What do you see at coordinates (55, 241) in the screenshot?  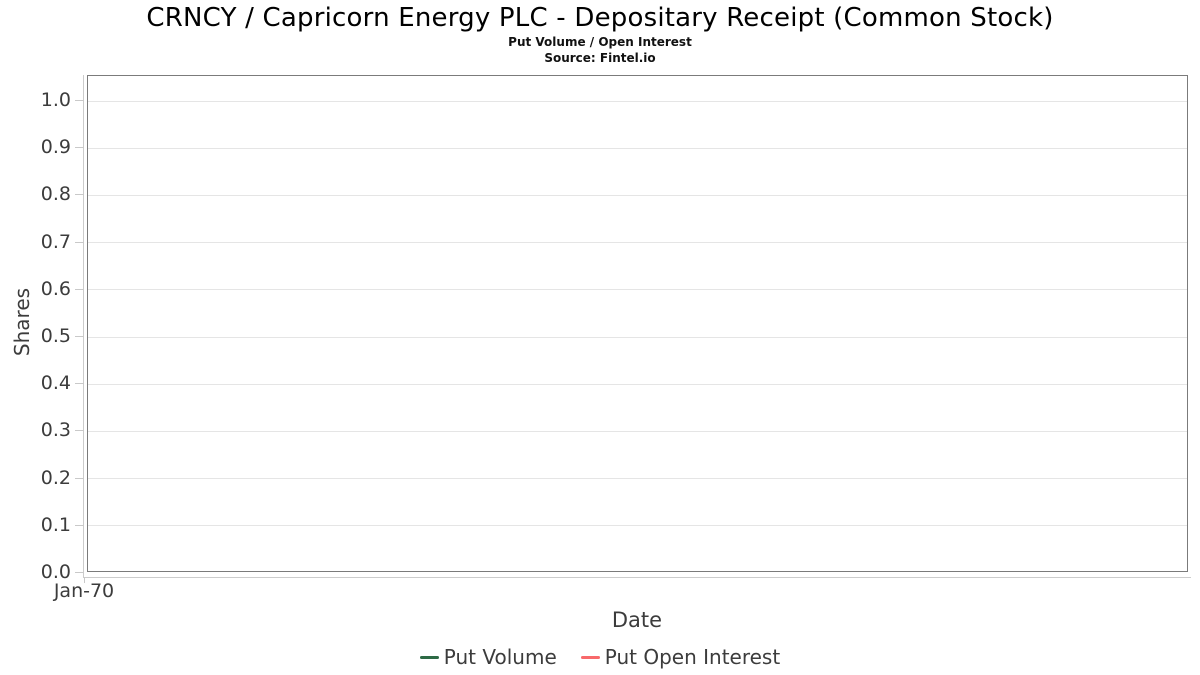 I see `y-tick-label: 0.7` at bounding box center [55, 241].